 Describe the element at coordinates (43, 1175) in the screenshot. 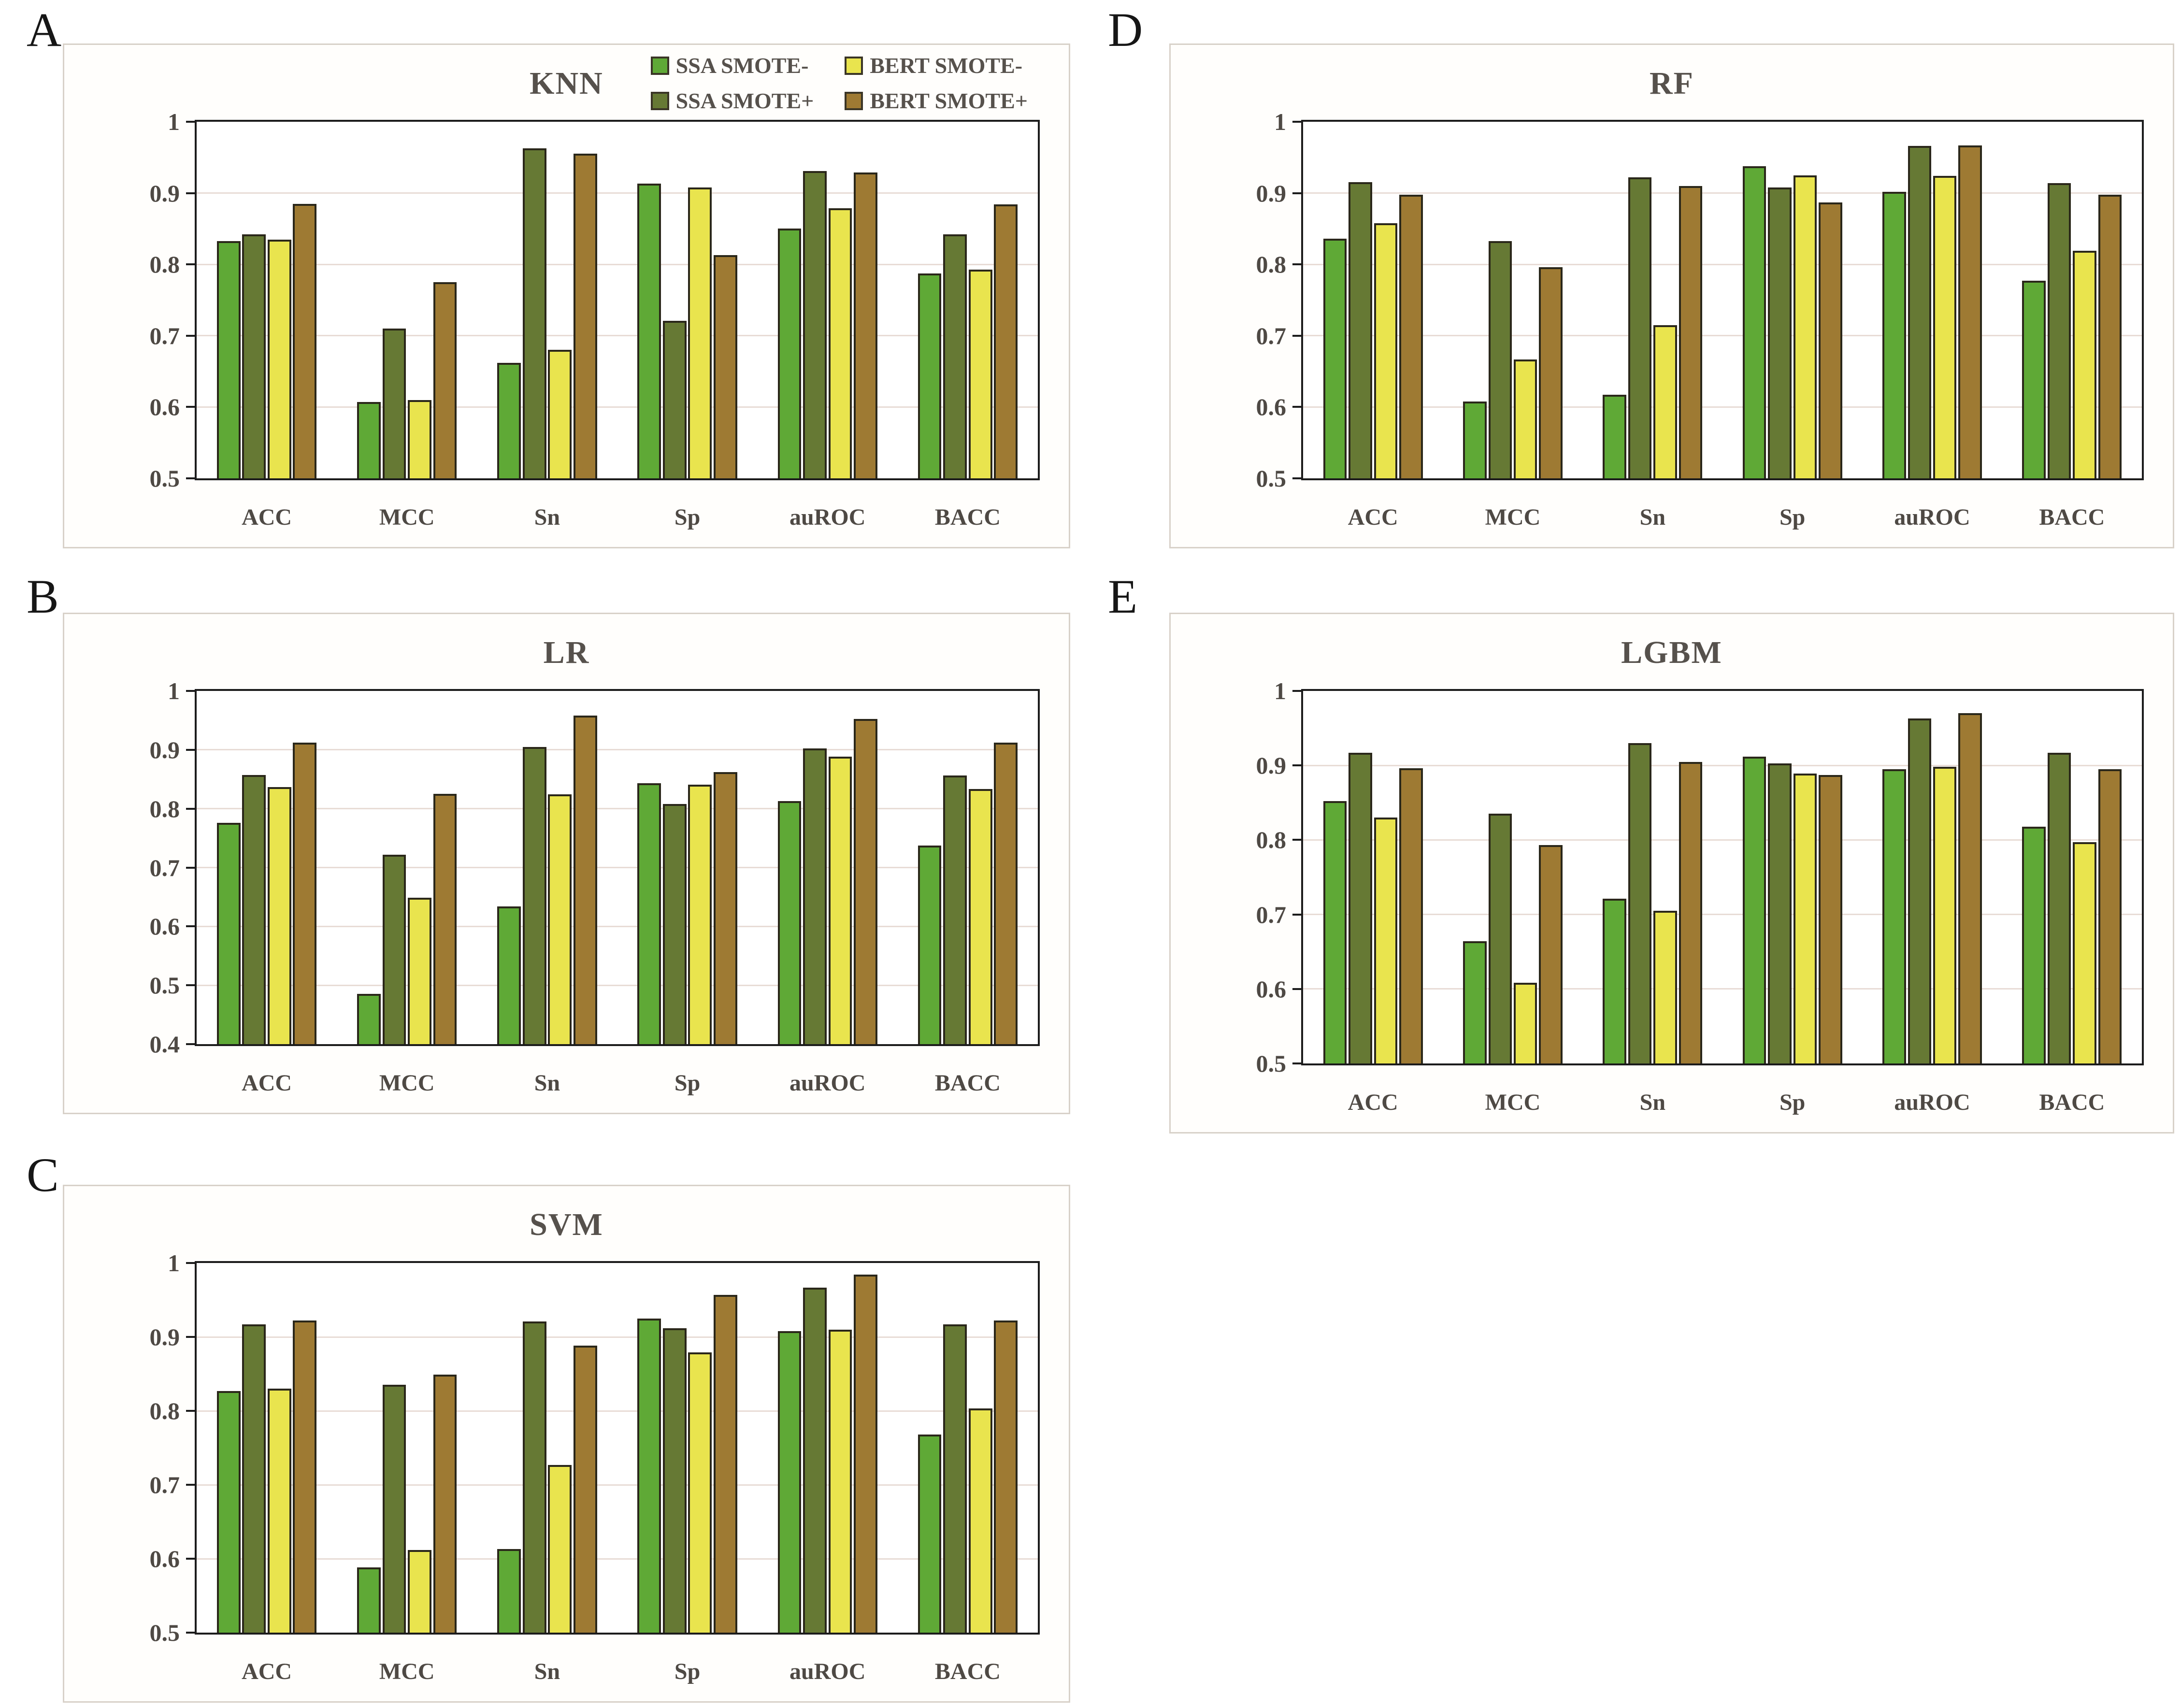

I see `panel-c-letter: C` at that location.